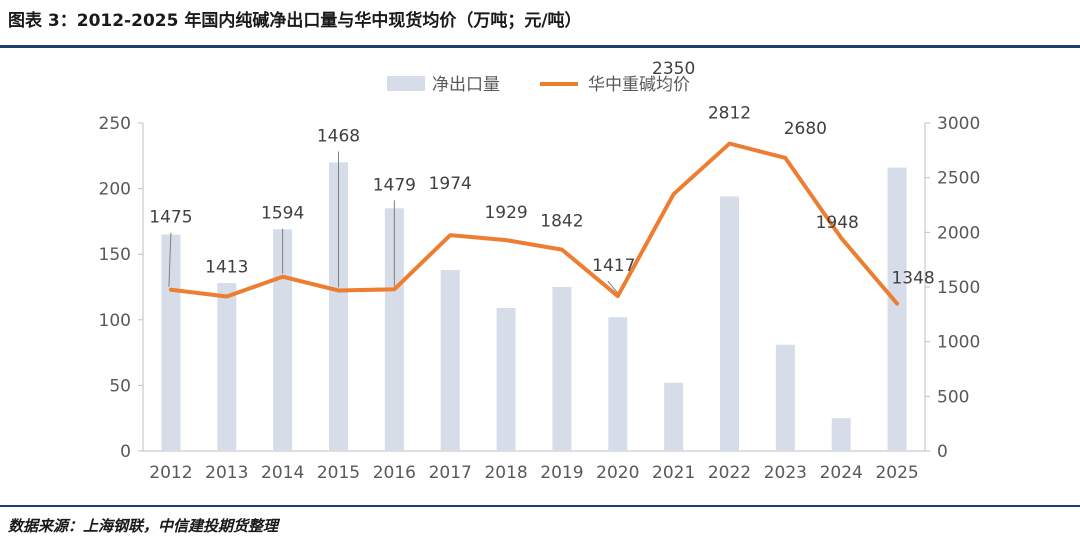 The height and width of the screenshot is (540, 1080). I want to click on left-tick-label: 100, so click(115, 321).